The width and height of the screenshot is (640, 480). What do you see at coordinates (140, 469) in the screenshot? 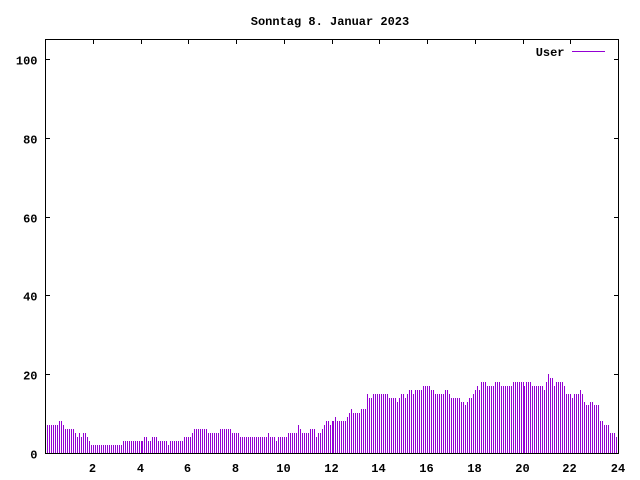
I see `svg-text: 4` at bounding box center [140, 469].